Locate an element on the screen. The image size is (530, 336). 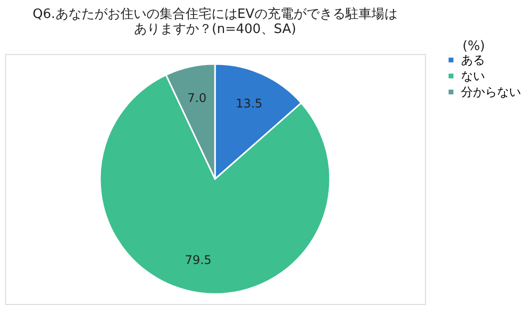
legend-label: ある is located at coordinates (473, 60).